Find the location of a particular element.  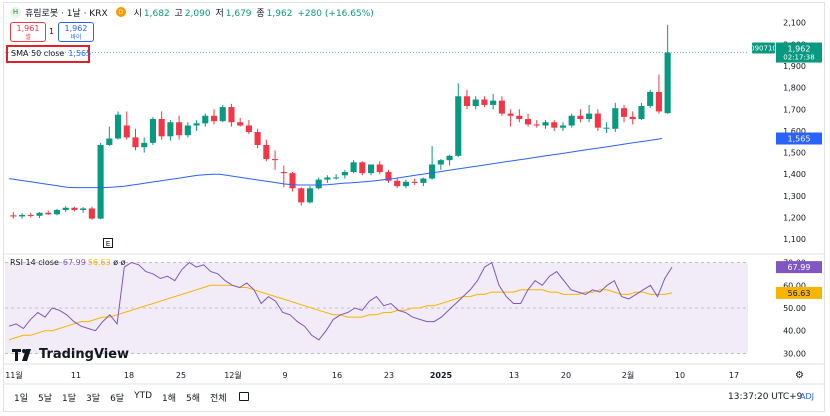

sell-button: 1,961 셀 is located at coordinates (28, 32).